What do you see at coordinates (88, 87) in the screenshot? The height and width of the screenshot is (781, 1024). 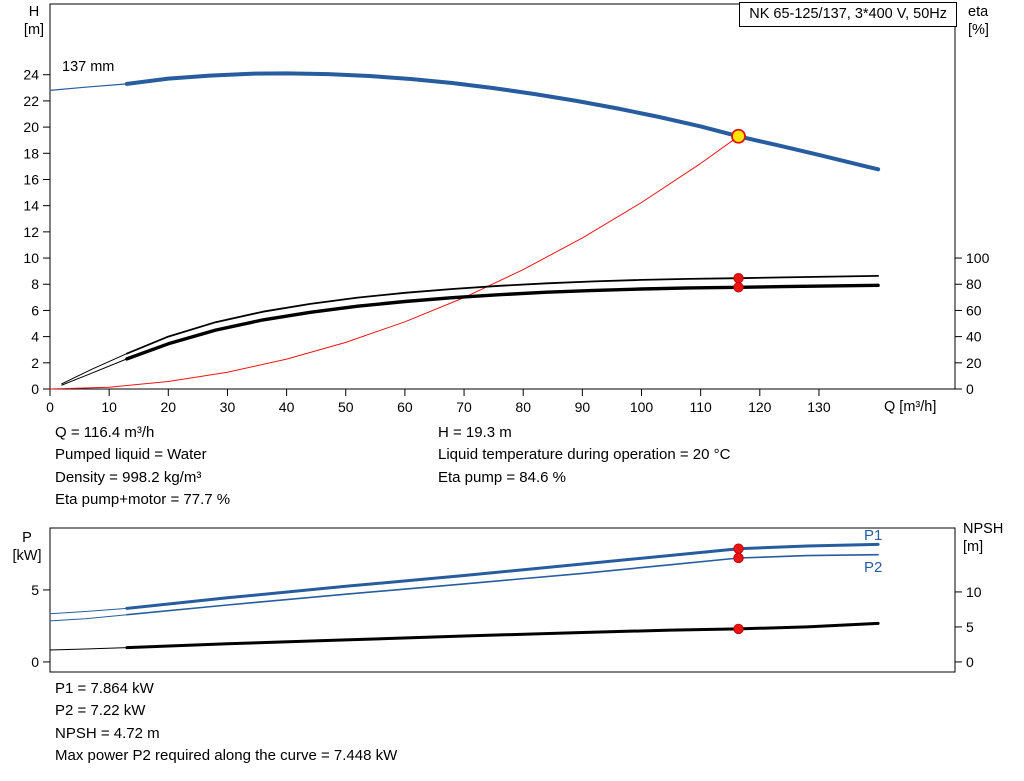 I see `pump-curve-low-flow` at bounding box center [88, 87].